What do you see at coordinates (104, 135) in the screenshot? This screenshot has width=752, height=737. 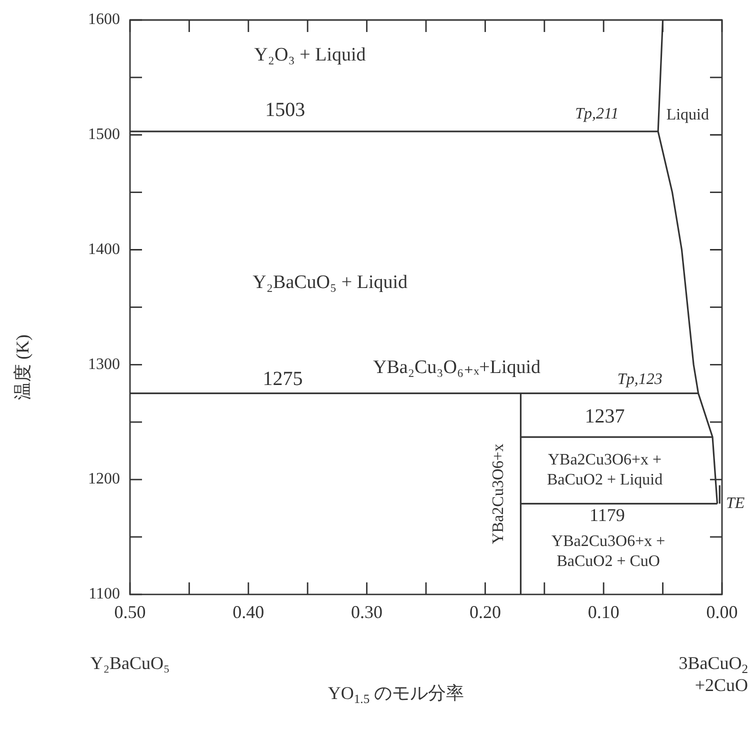 I see `y-tick-label: 1500` at bounding box center [104, 135].